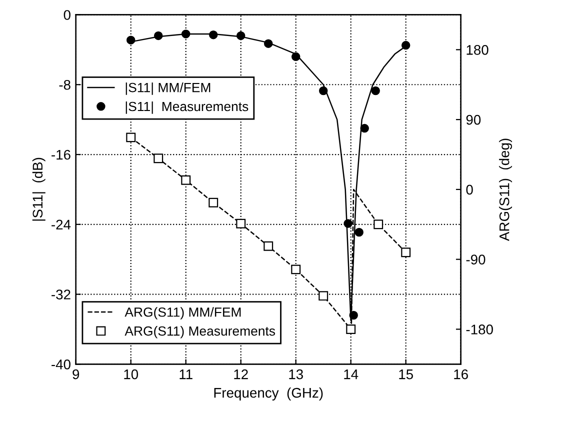  I want to click on y2-tick-label: 0, so click(469, 189).